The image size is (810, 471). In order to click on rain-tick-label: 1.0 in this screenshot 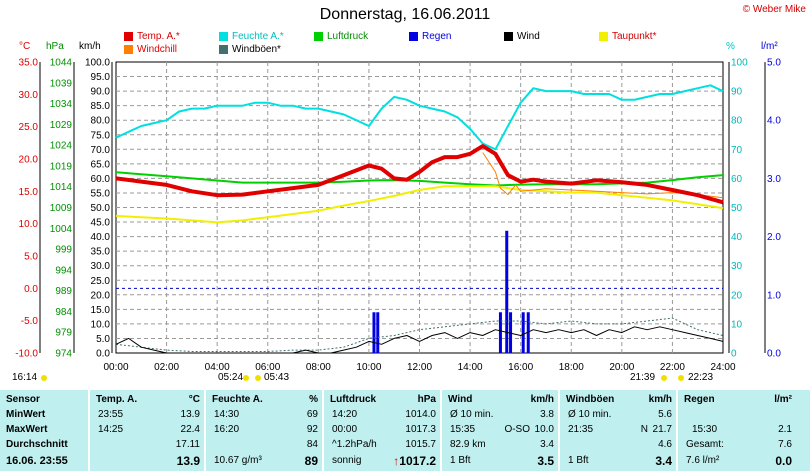, I will do `click(774, 295)`.